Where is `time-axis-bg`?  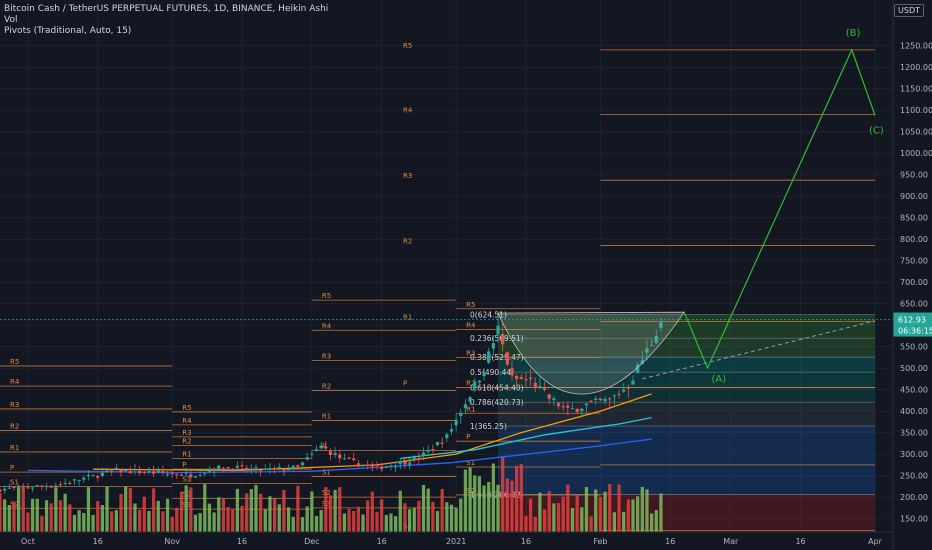
time-axis-bg is located at coordinates (466, 541).